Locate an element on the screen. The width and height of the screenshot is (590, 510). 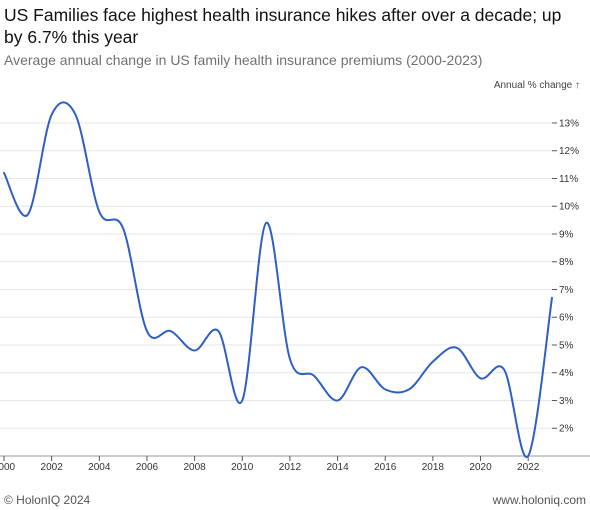
copyright-text: © HolonIQ 2024 is located at coordinates (47, 500).